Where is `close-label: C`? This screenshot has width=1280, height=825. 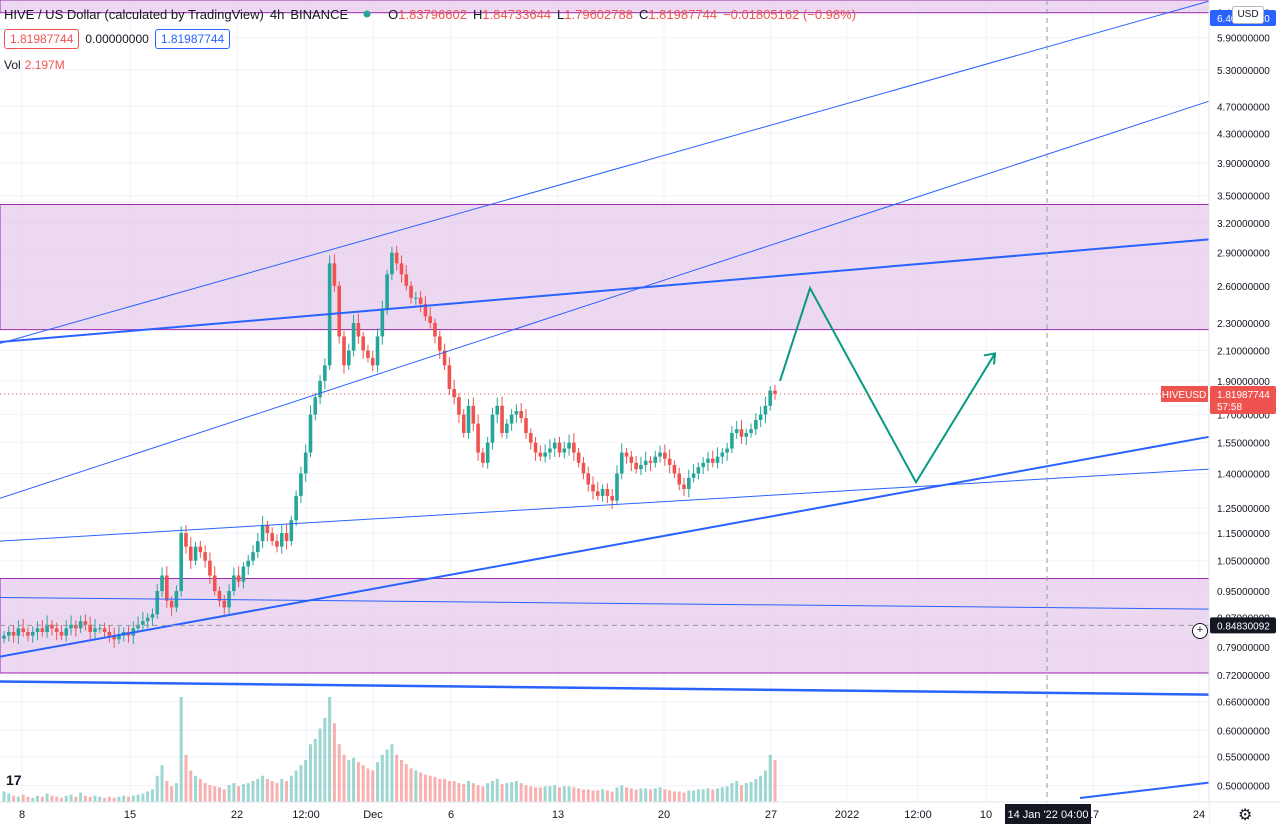
close-label: C is located at coordinates (643, 14).